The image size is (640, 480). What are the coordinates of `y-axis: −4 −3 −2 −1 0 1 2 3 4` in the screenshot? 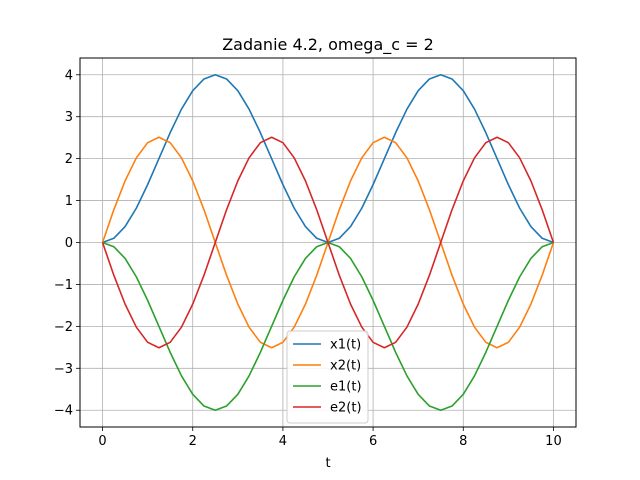 It's located at (67, 243).